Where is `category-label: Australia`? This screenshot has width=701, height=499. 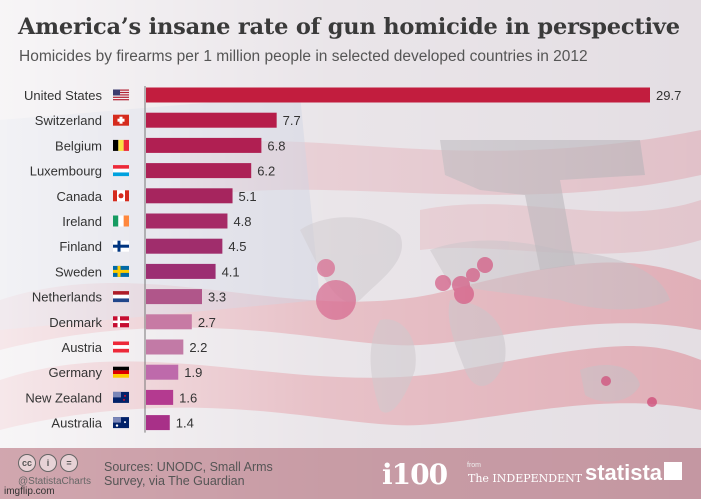
category-label: Australia is located at coordinates (76, 423).